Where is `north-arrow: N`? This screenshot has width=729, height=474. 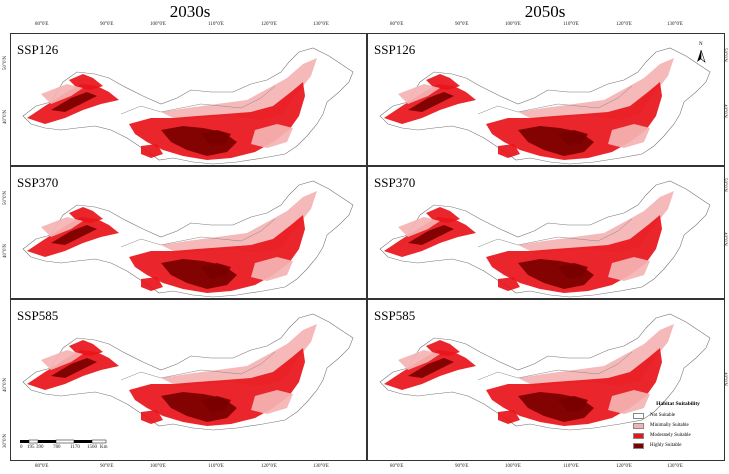 north-arrow: N is located at coordinates (701, 53).